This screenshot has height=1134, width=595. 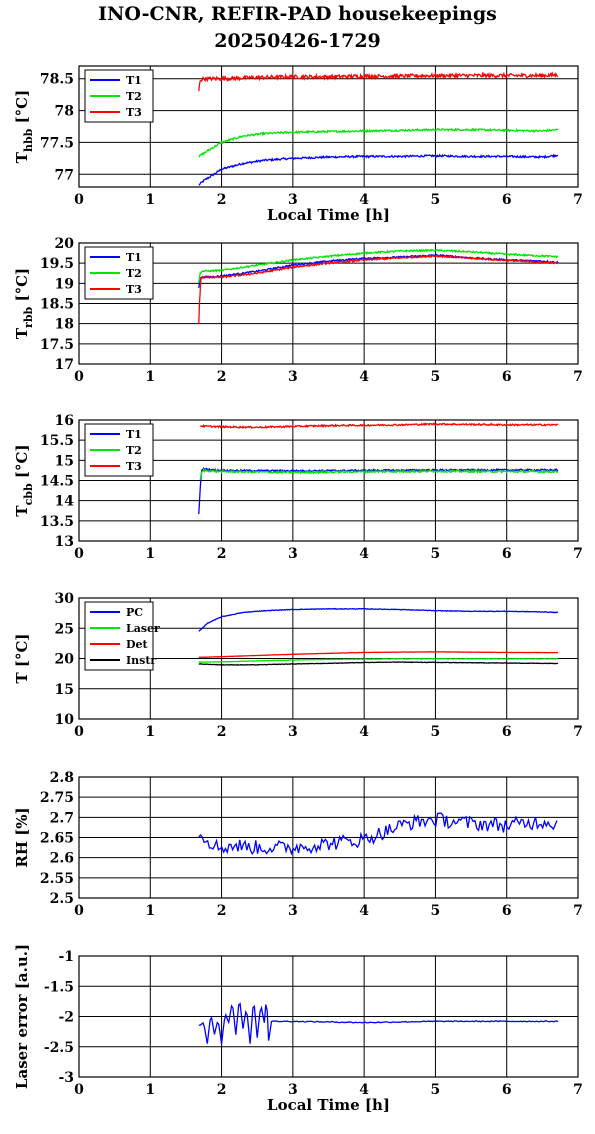 I want to click on y-tick-label: 17, so click(x=64, y=365).